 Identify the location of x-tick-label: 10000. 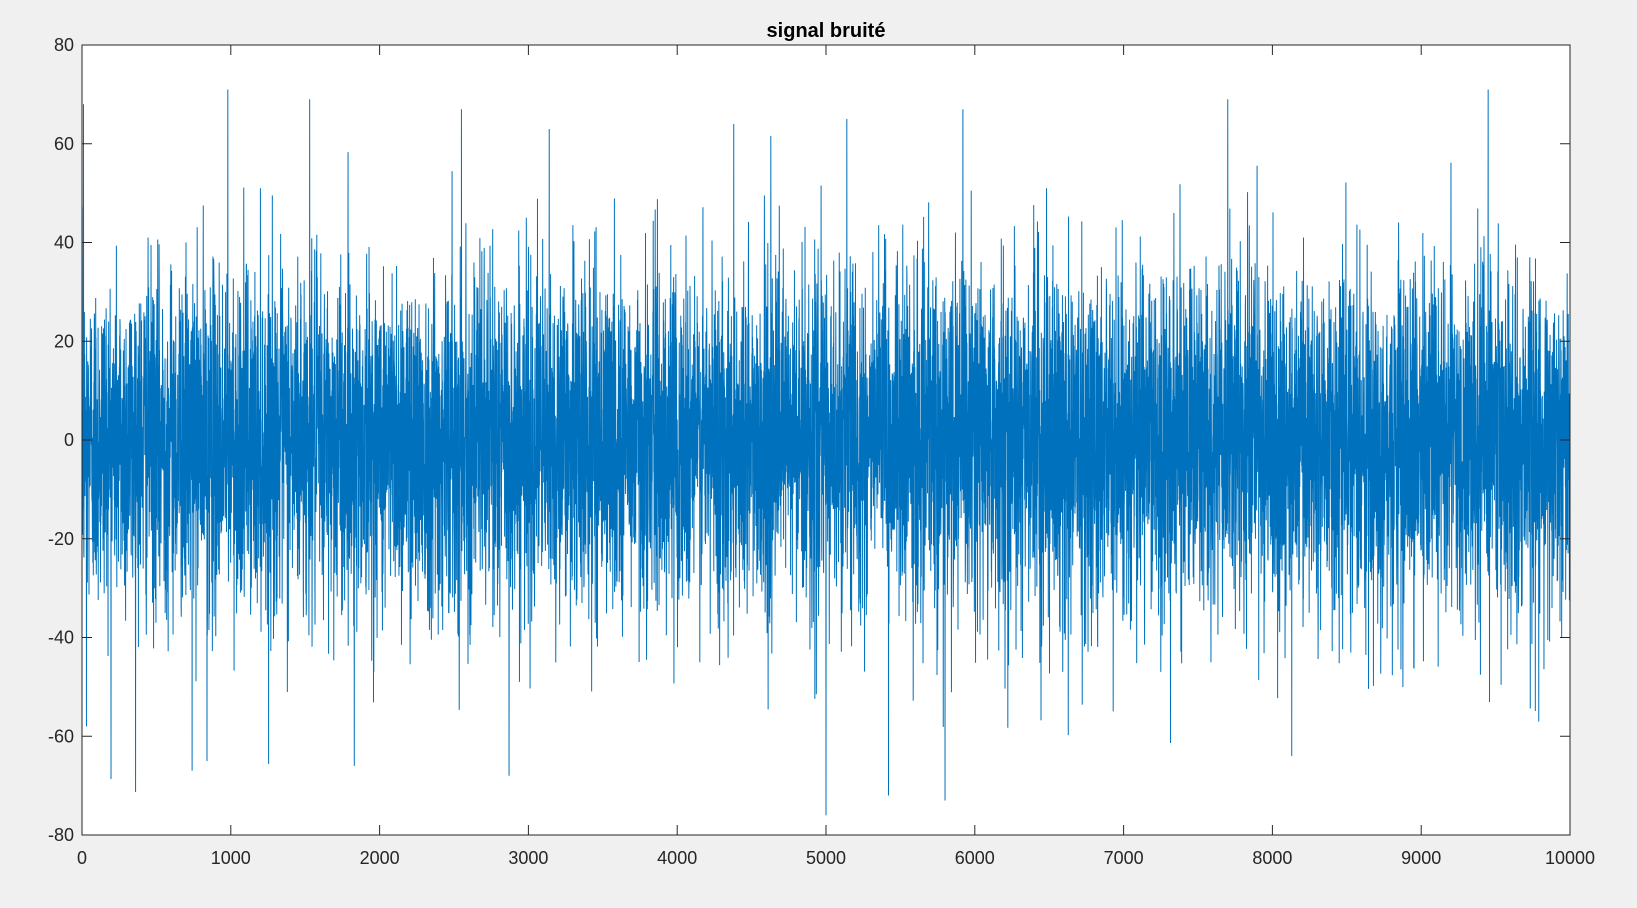
(1570, 858).